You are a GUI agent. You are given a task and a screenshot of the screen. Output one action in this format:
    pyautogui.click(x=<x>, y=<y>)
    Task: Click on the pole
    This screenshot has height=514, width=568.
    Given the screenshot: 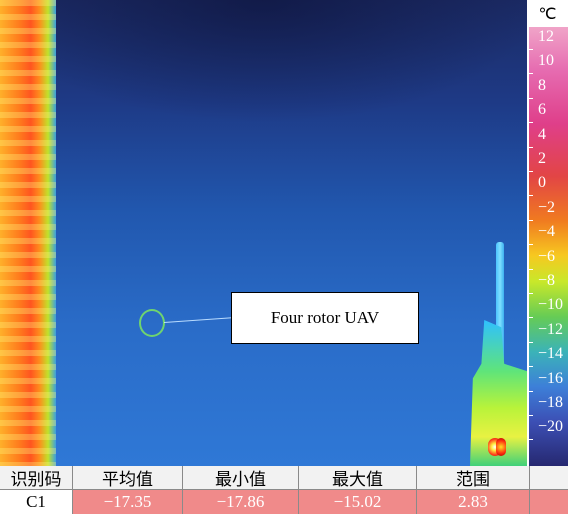 What is the action you would take?
    pyautogui.click(x=500, y=302)
    